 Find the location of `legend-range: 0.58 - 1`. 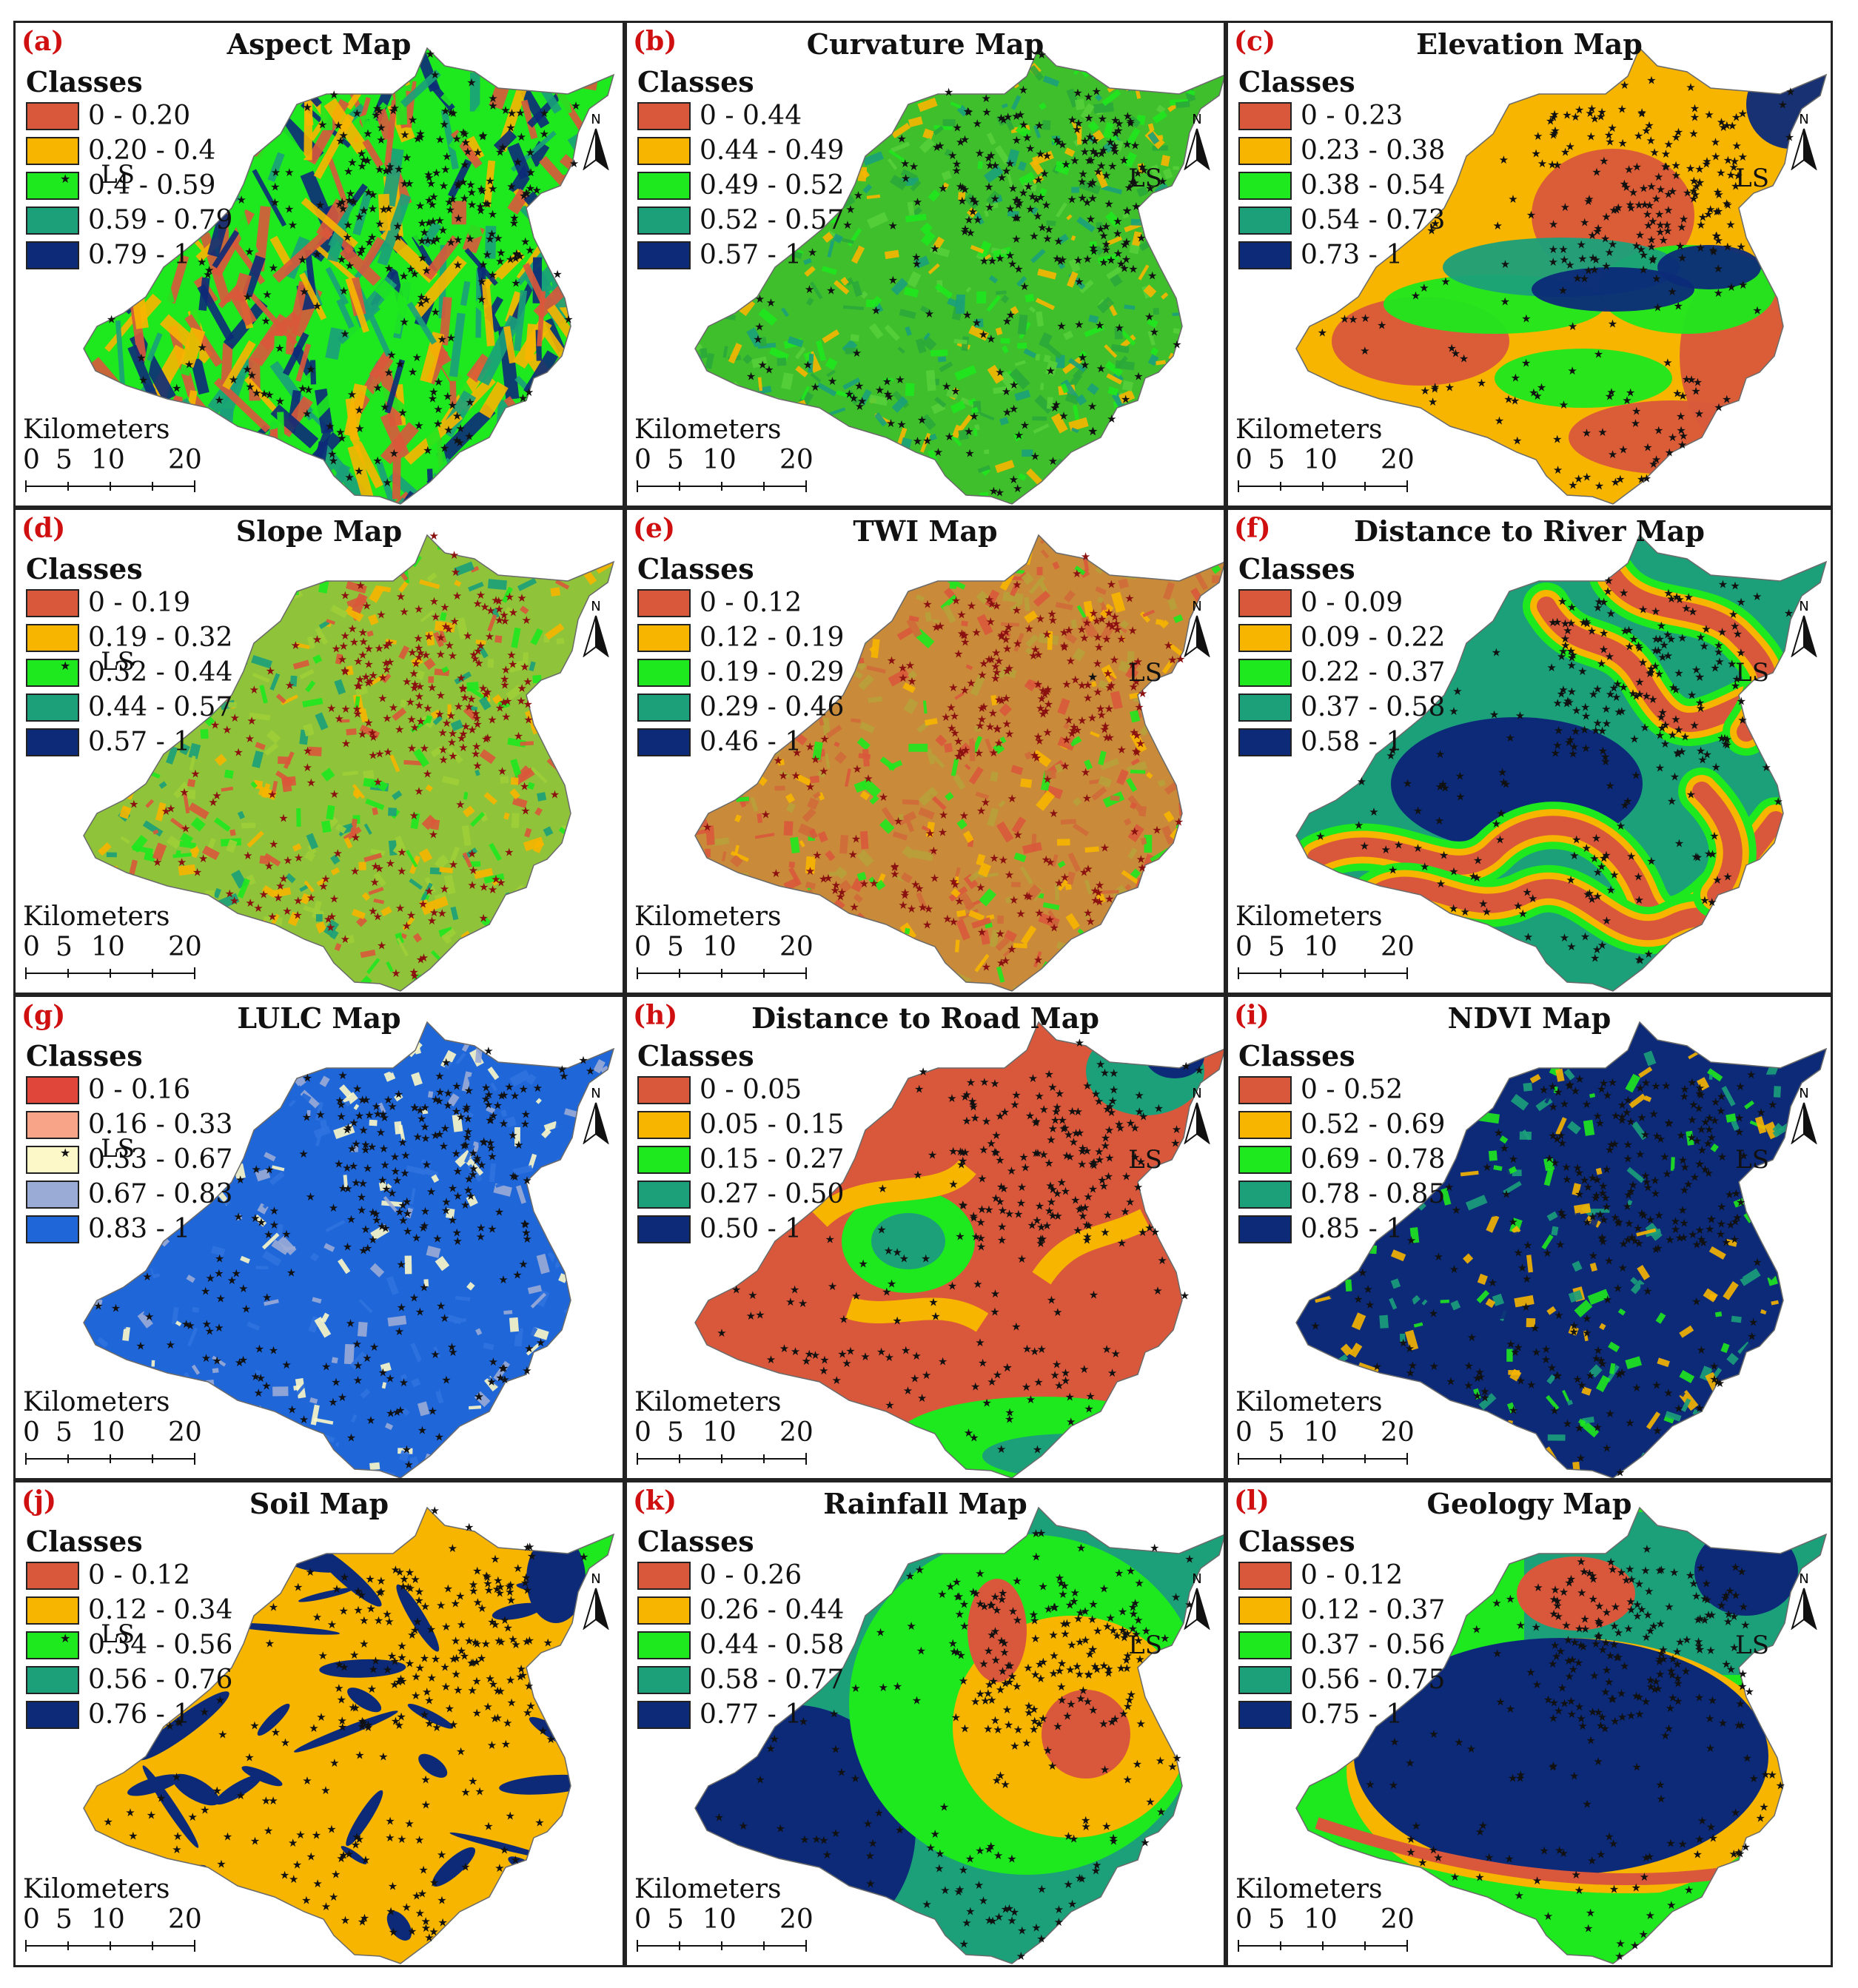

legend-range: 0.58 - 1 is located at coordinates (1352, 742).